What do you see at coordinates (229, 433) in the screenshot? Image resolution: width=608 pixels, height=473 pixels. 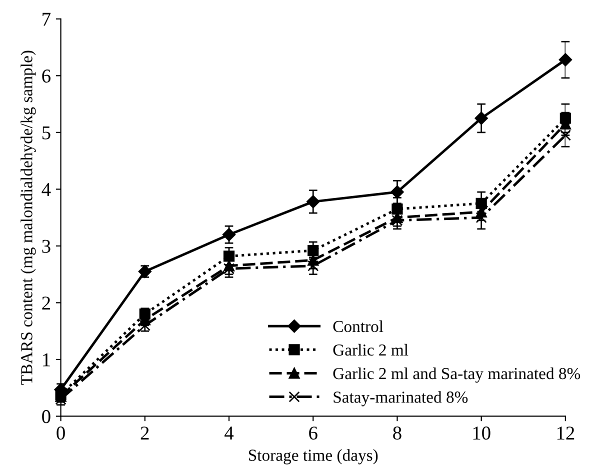 I see `x-tick-label: 4` at bounding box center [229, 433].